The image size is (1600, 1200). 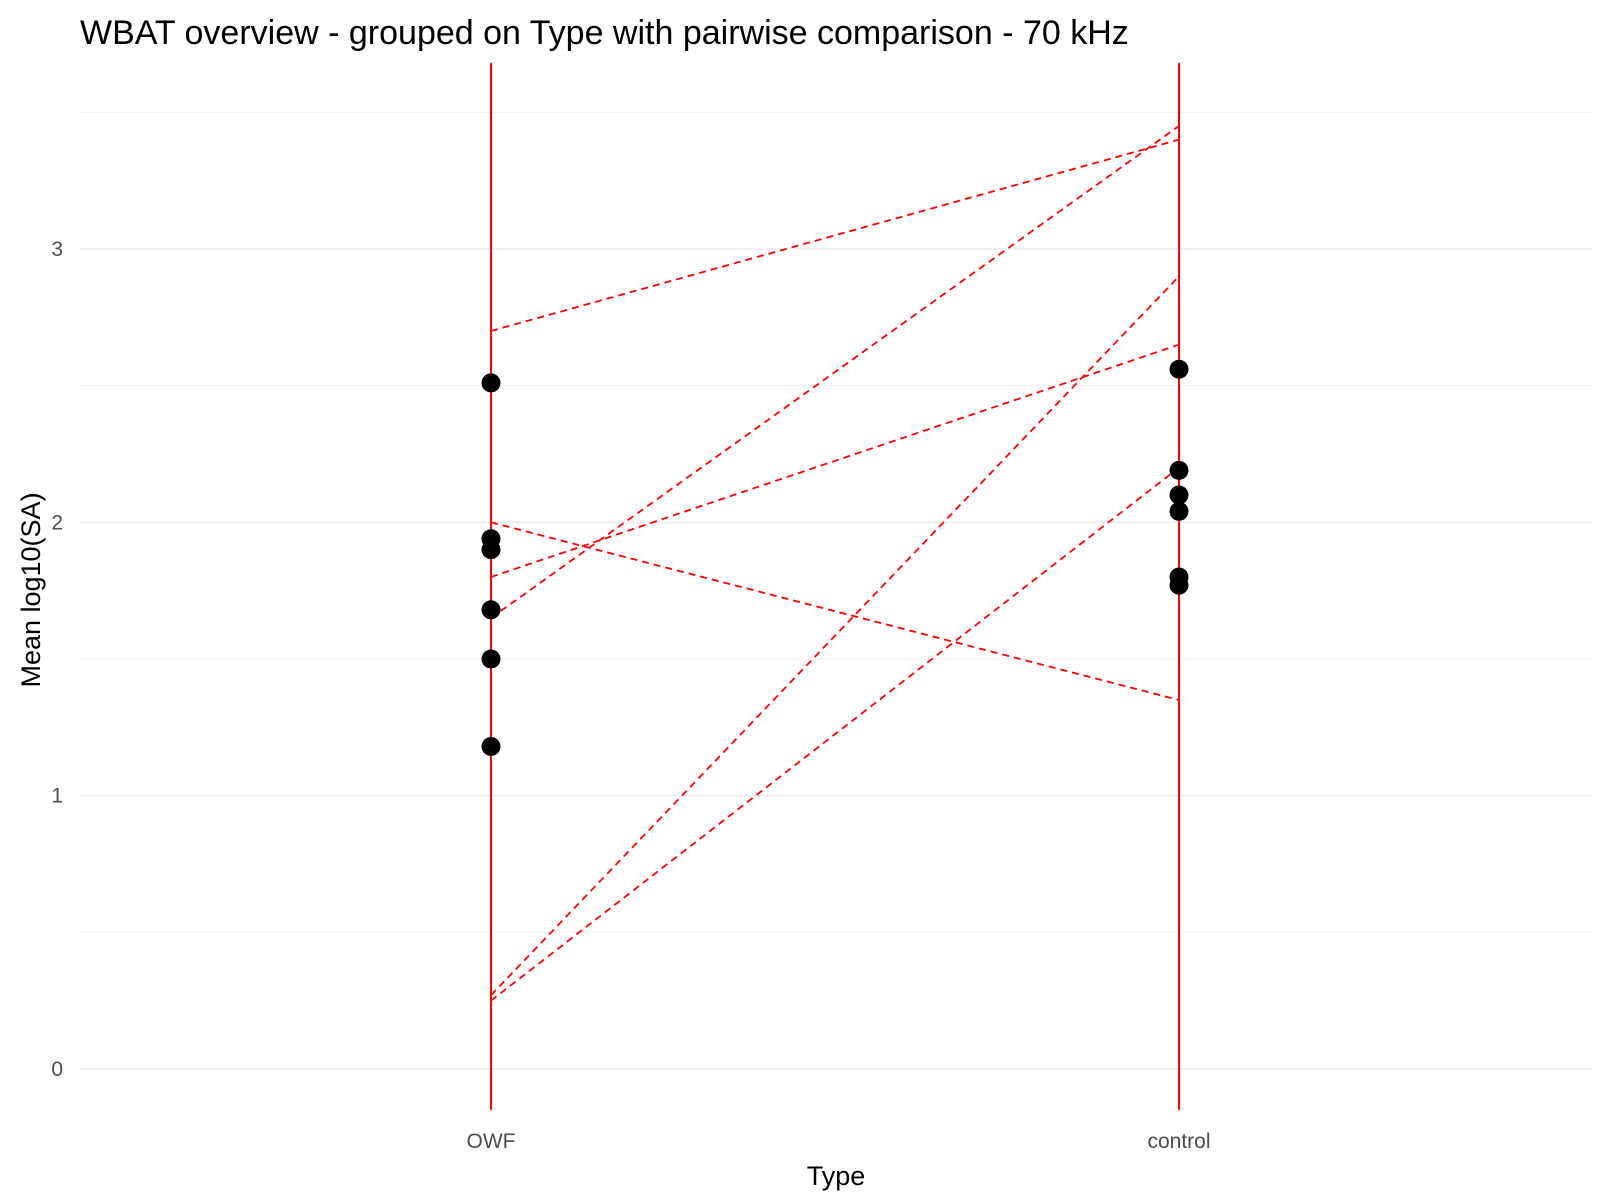 I want to click on y-tick-label: 2, so click(x=57, y=522).